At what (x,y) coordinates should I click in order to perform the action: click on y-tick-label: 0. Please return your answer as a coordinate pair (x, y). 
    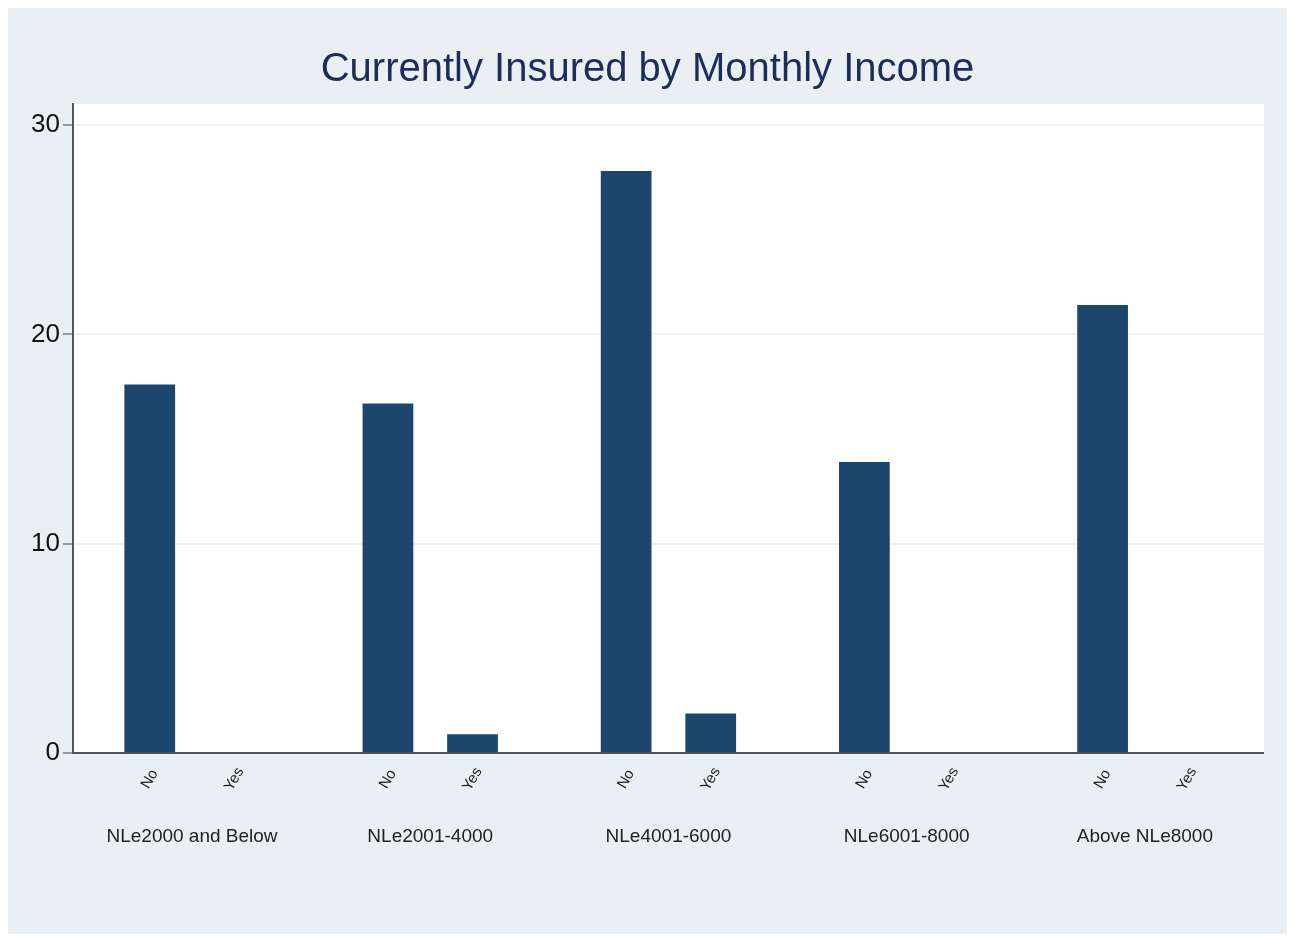
    Looking at the image, I should click on (52, 751).